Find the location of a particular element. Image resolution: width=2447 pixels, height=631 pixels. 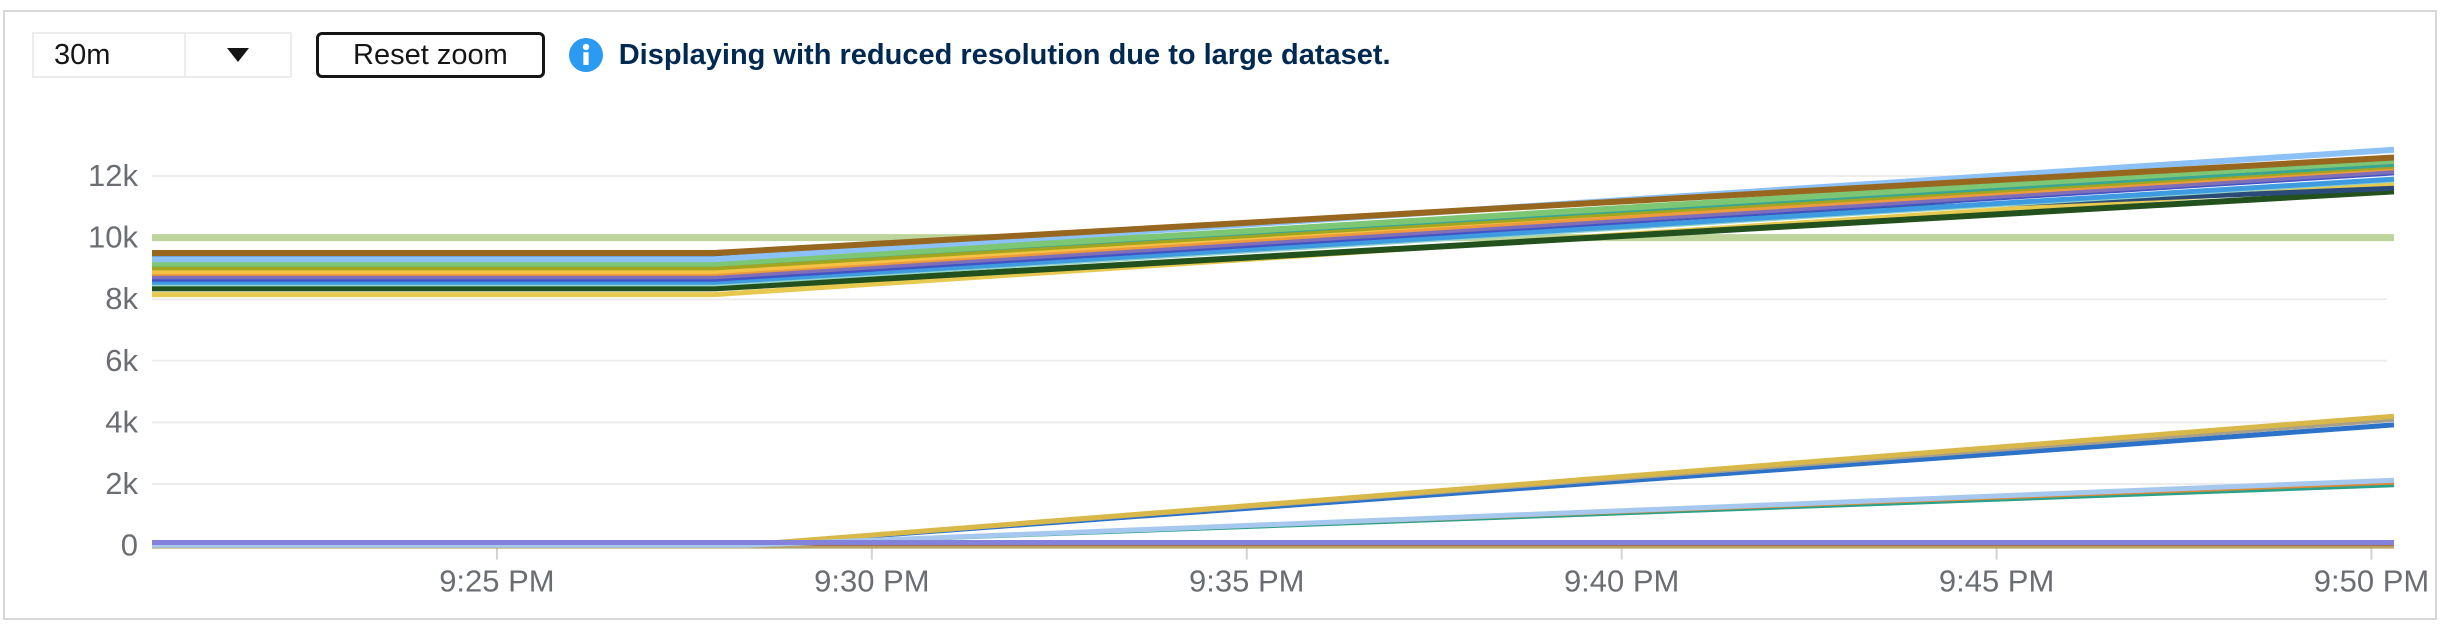

duration-dropdown-value: 30m is located at coordinates (82, 54).